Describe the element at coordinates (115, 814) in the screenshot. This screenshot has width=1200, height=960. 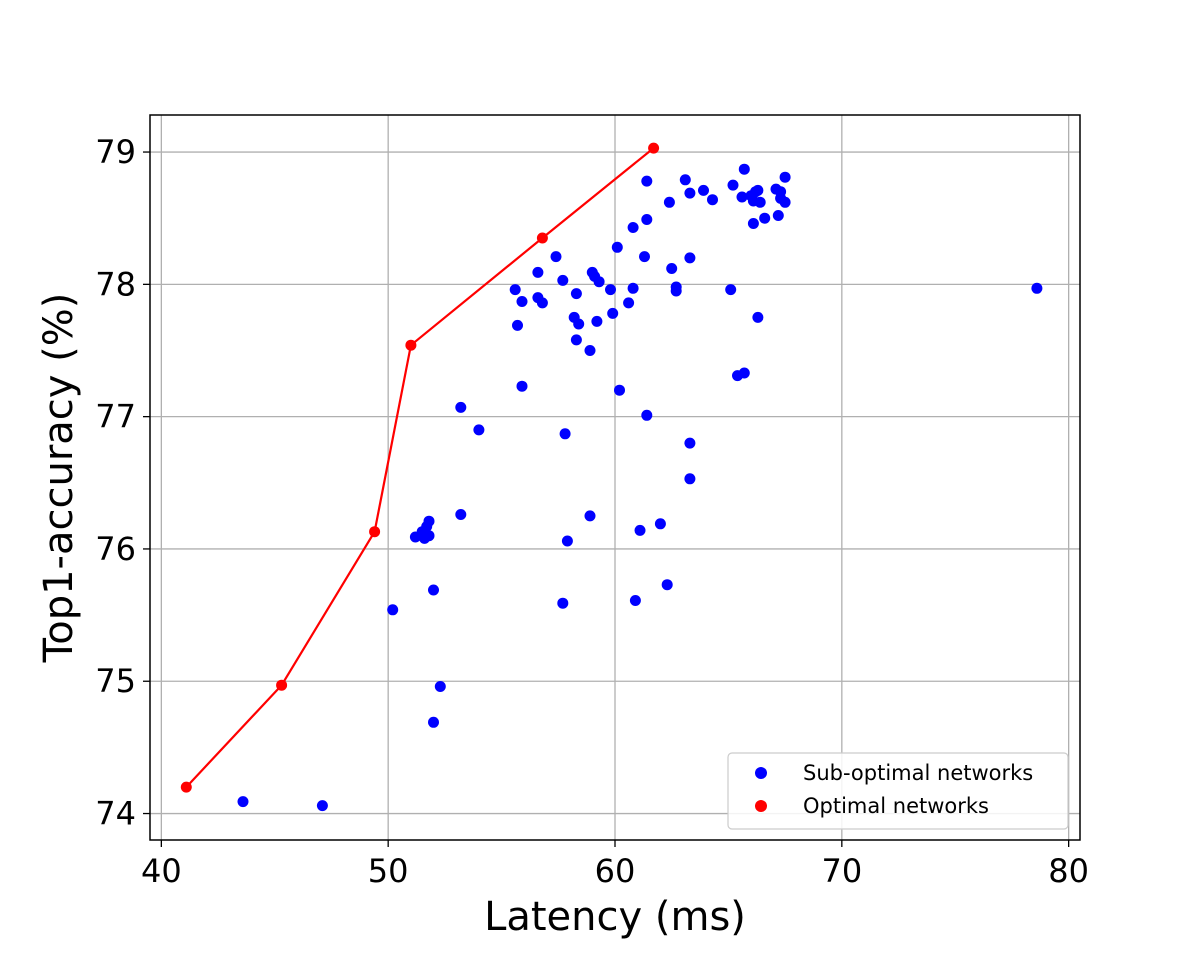
I see `y-tick-label: 74` at that location.